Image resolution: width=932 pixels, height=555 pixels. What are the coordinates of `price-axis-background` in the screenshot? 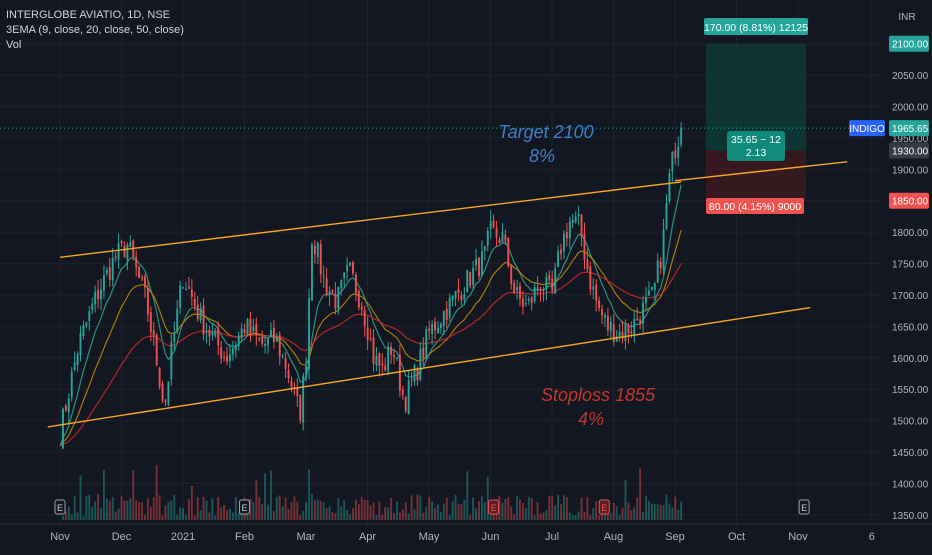 It's located at (909, 275).